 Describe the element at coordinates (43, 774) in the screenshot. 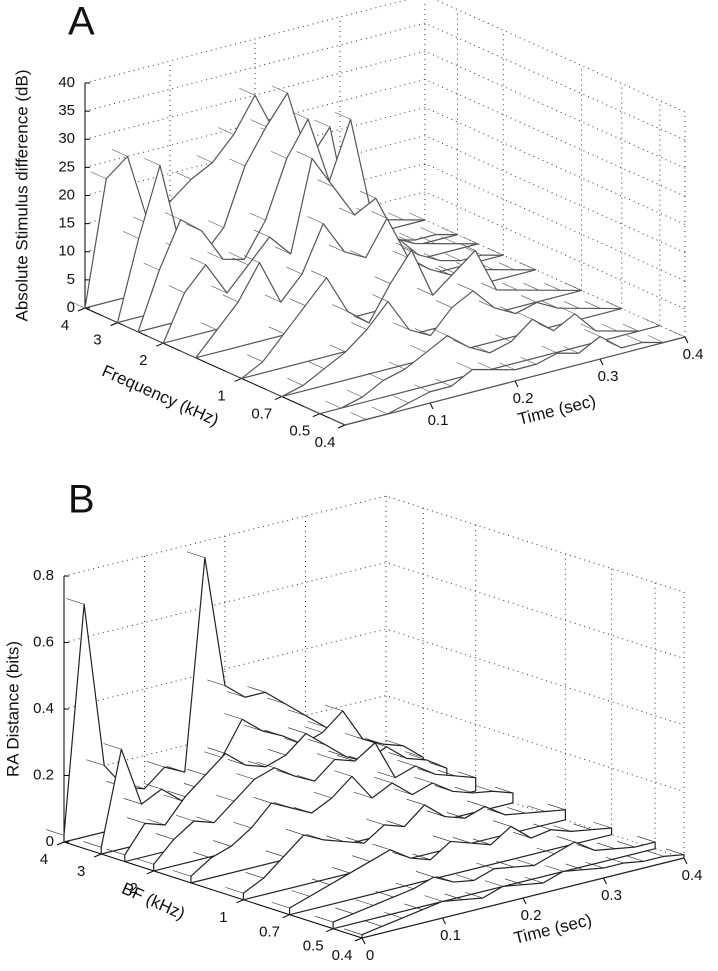

I see `z-tick-label: 0.2` at that location.